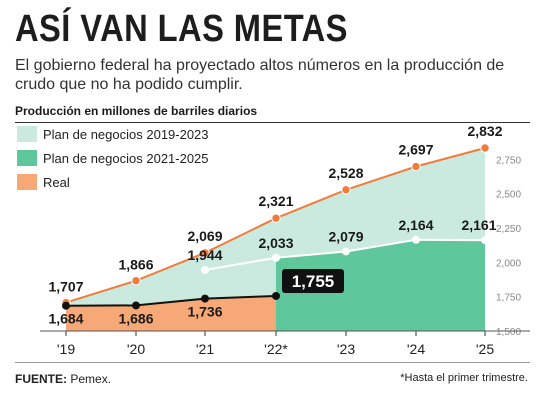 The height and width of the screenshot is (400, 545). What do you see at coordinates (204, 236) in the screenshot?
I see `data-label-plan-2019-2023: 2,069` at bounding box center [204, 236].